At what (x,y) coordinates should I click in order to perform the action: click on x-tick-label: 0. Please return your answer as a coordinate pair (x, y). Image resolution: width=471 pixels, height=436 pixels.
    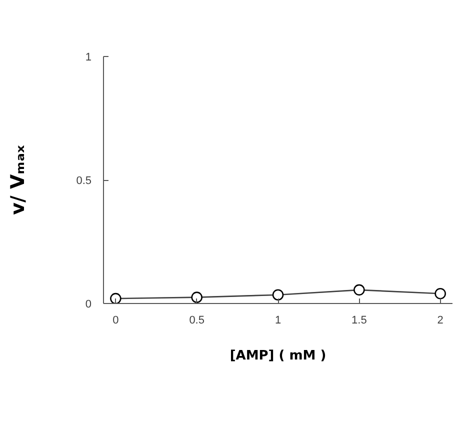
    Looking at the image, I should click on (115, 320).